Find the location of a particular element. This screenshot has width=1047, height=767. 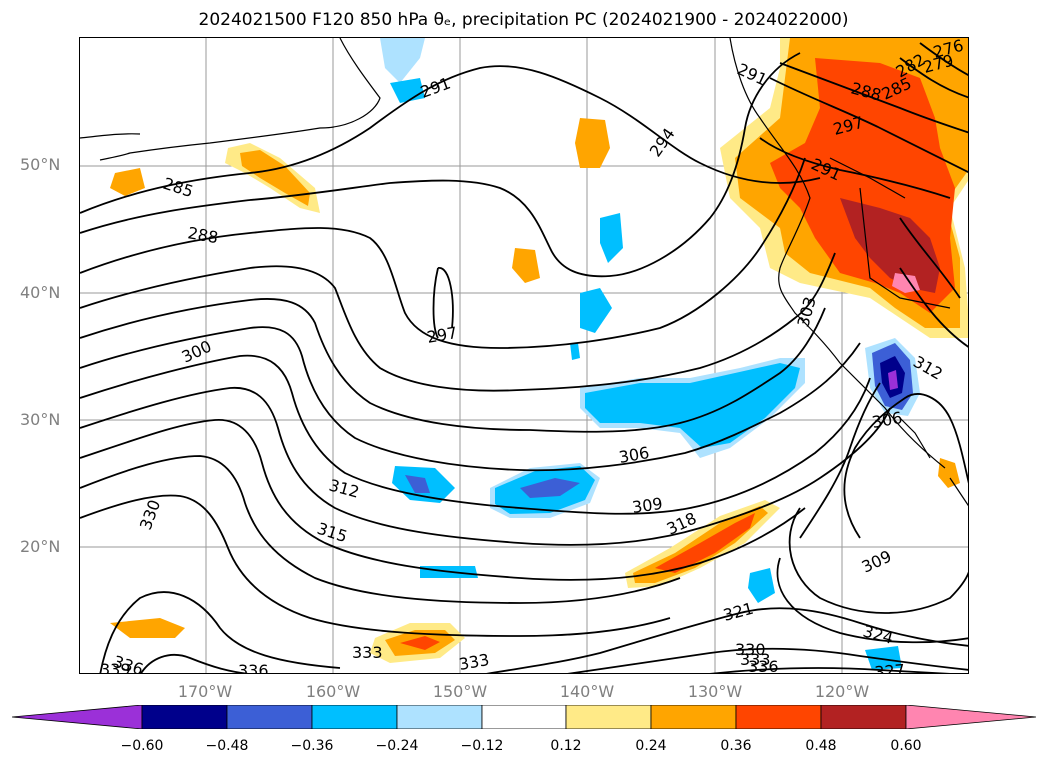

lon-label-150w: 150°W is located at coordinates (460, 691).